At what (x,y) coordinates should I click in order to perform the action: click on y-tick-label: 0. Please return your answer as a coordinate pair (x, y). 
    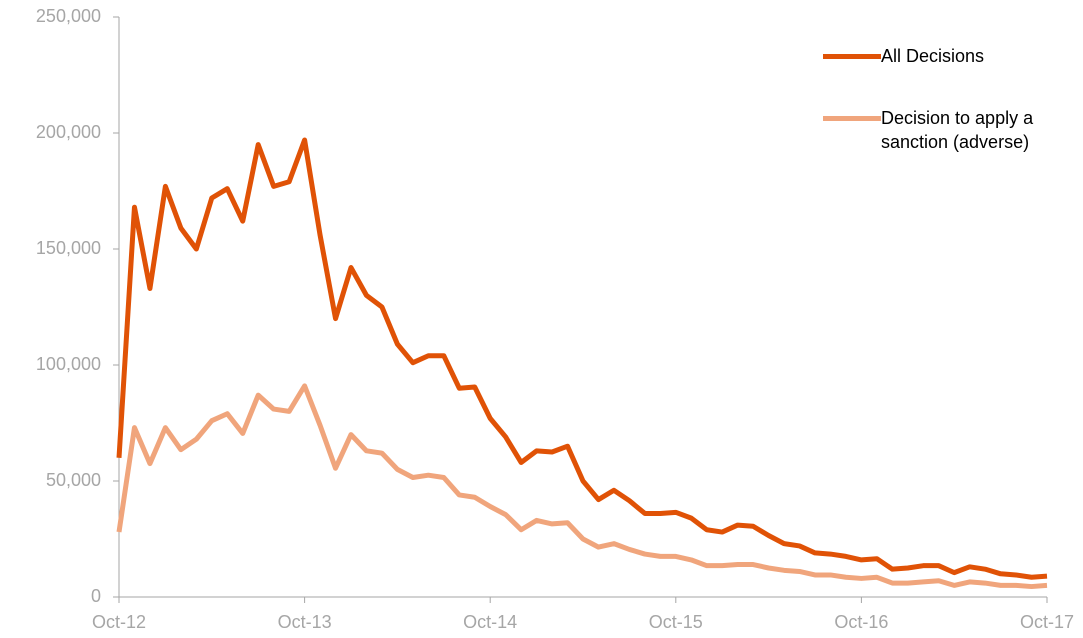
    Looking at the image, I should click on (96, 596).